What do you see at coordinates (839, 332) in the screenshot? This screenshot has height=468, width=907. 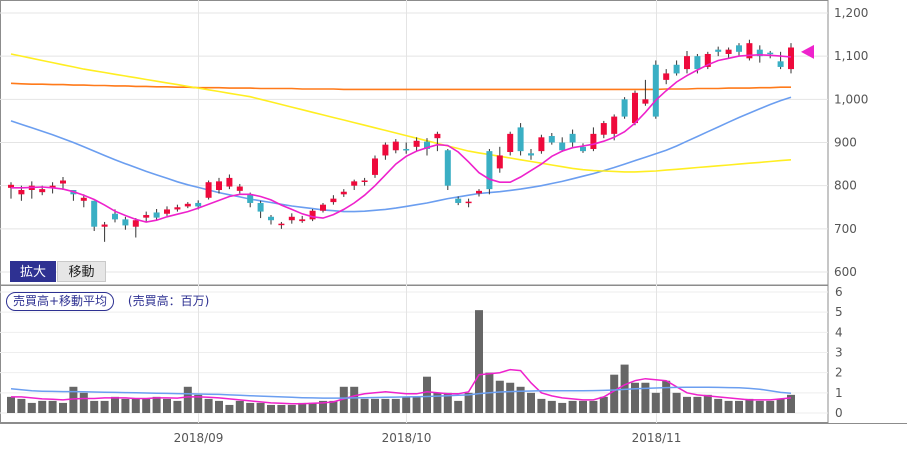 I see `volume-tick-label: 4` at bounding box center [839, 332].